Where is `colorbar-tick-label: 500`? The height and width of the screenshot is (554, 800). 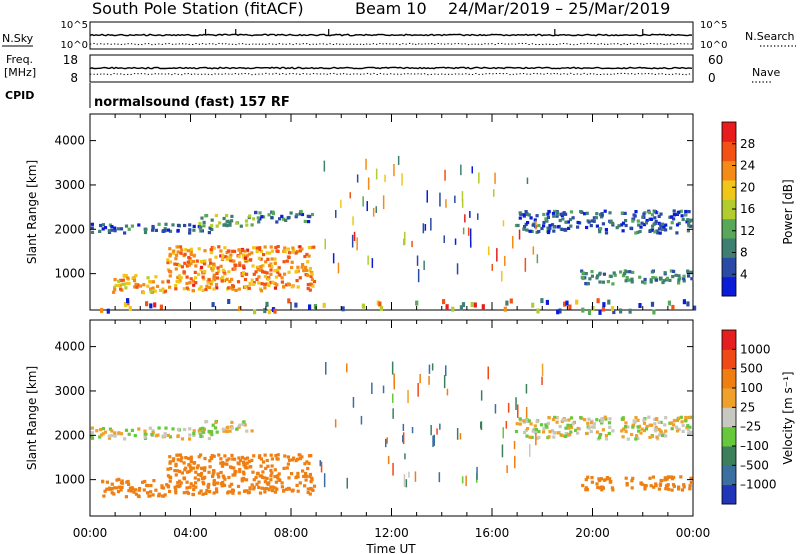 colorbar-tick-label: 500 is located at coordinates (751, 369).